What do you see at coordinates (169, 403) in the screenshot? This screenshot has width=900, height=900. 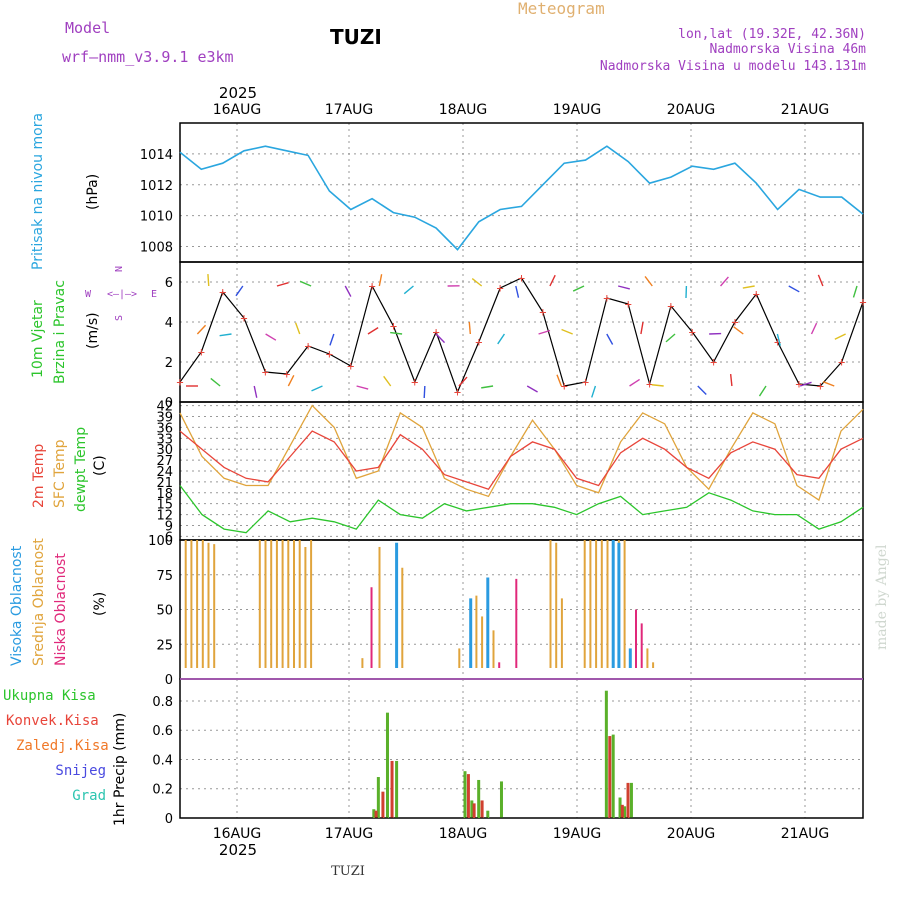 I see `ytick-1-0: 0` at bounding box center [169, 403].